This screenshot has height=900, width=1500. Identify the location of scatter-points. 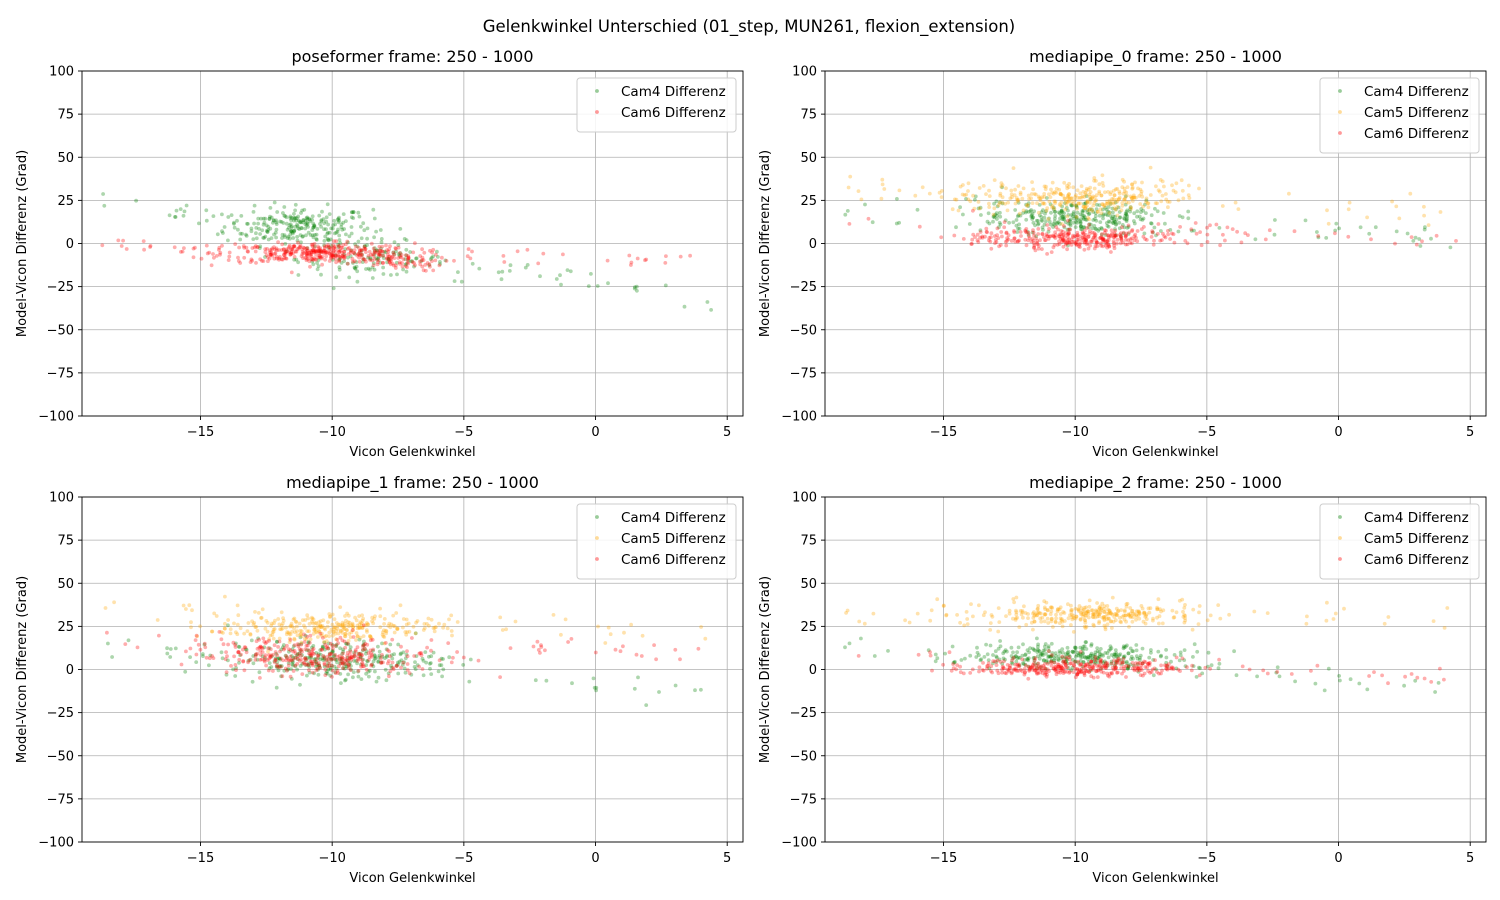
(1150, 210).